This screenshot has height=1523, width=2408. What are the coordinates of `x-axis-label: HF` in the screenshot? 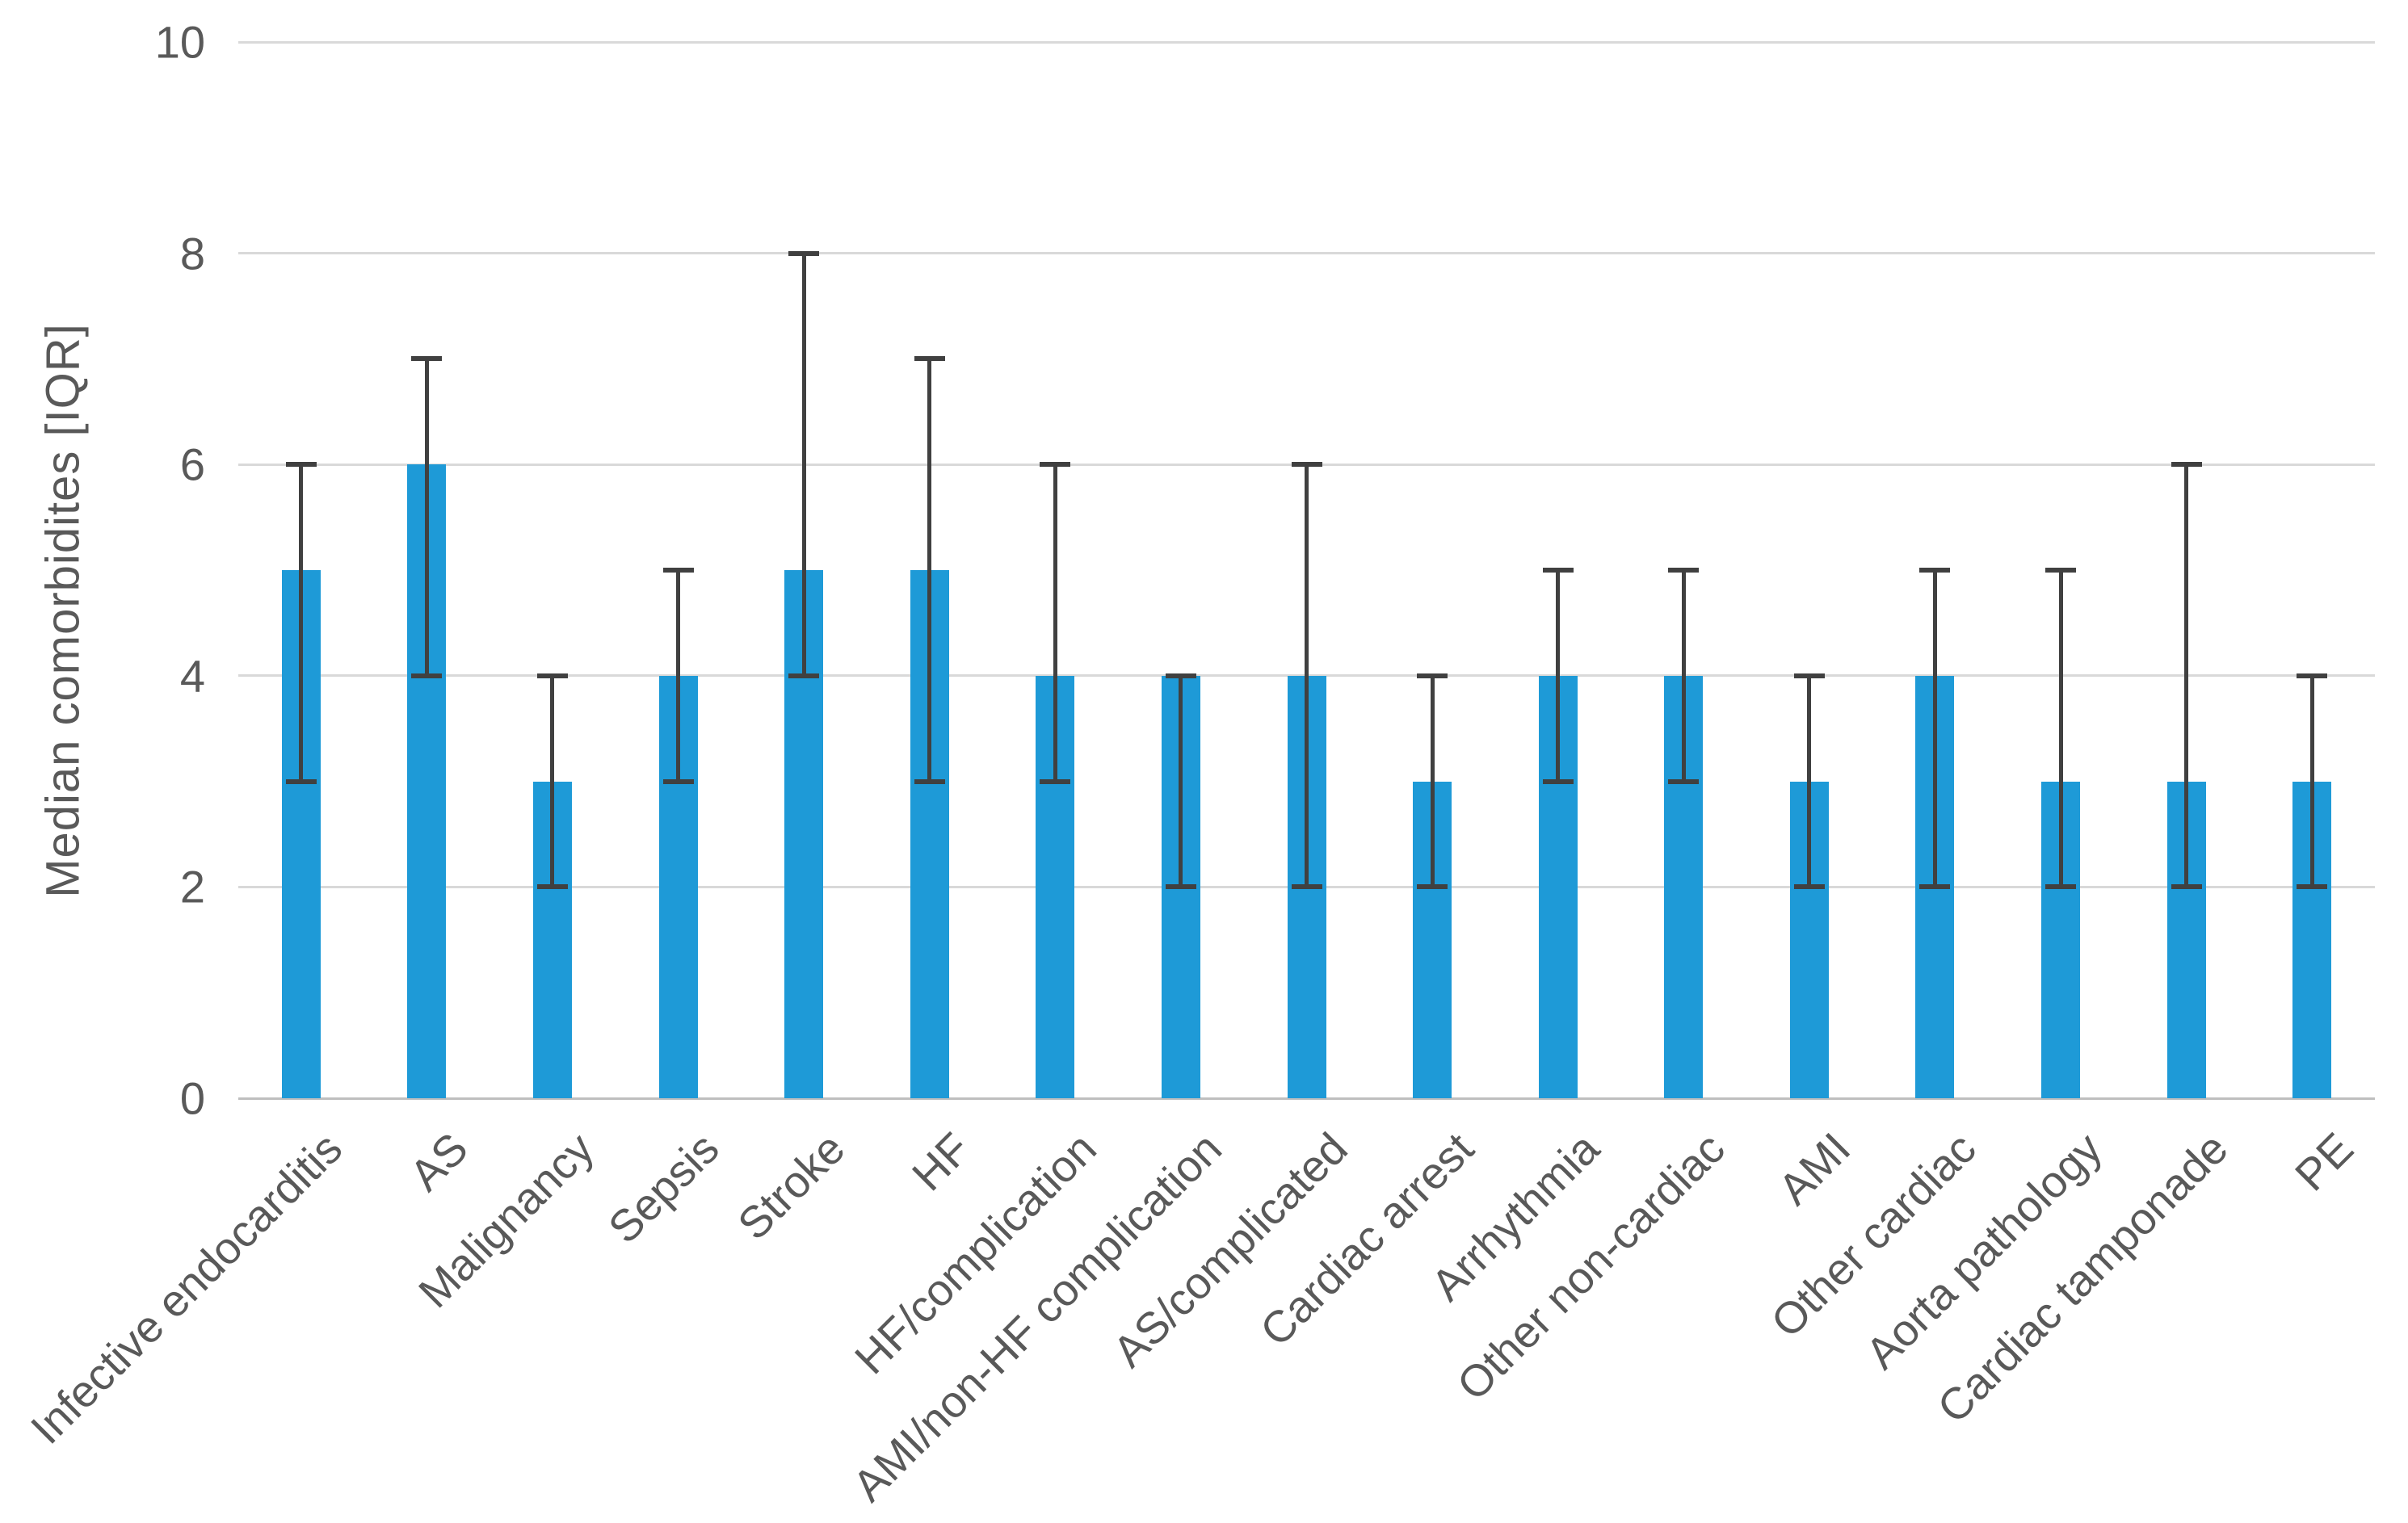 It's located at (942, 1161).